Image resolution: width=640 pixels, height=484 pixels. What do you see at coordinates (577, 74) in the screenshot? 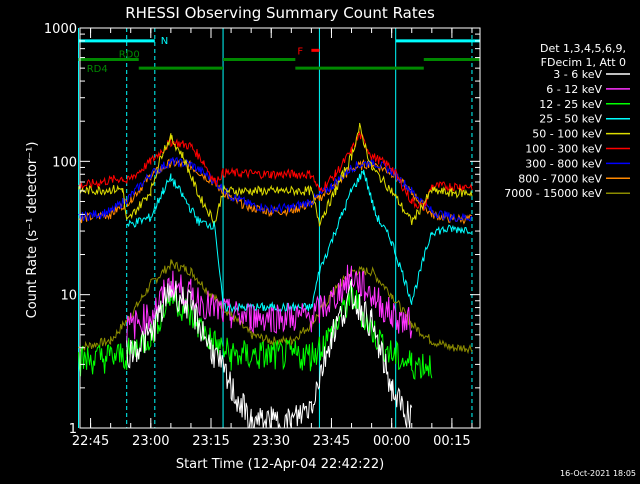
I see `legend-entry-label: 3 - 6 keV` at bounding box center [577, 74].